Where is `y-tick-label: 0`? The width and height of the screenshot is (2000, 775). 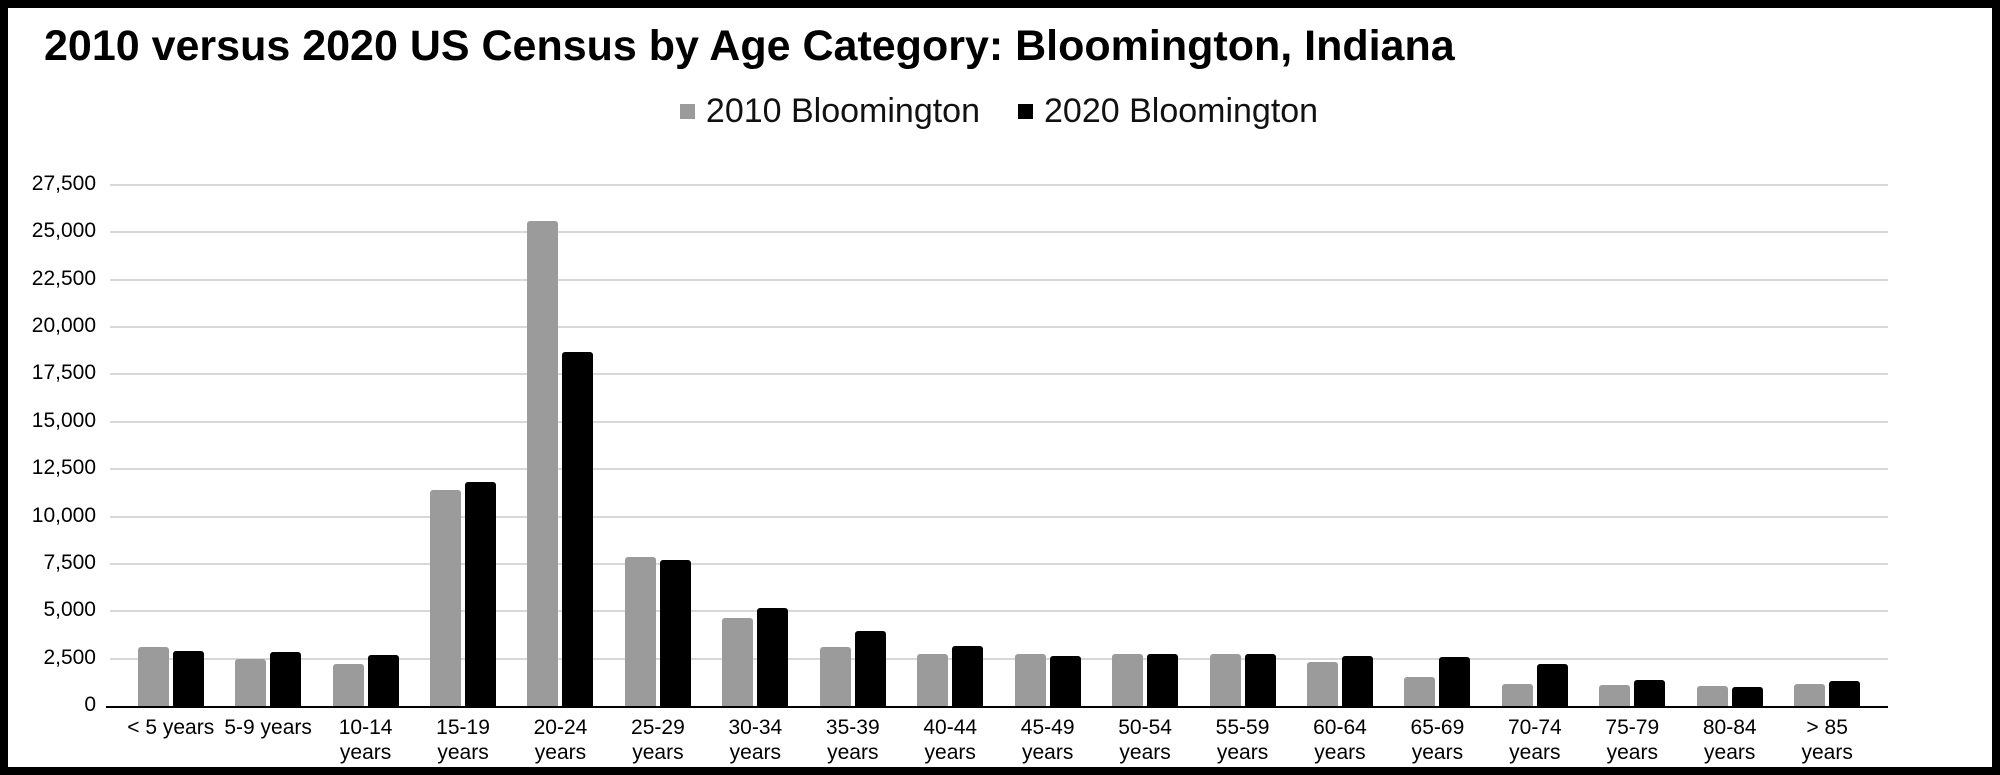
y-tick-label: 0 is located at coordinates (90, 704).